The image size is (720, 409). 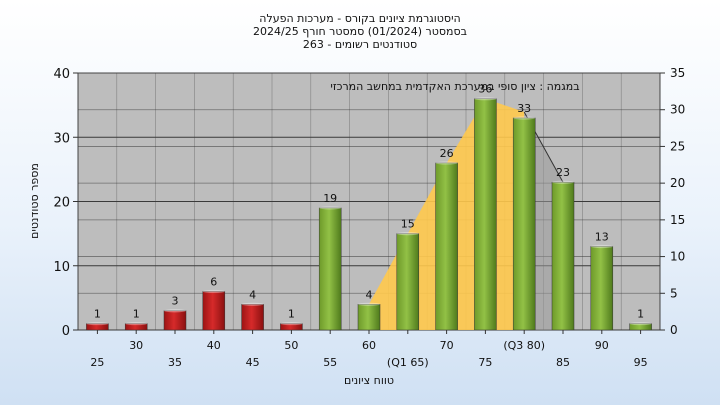 What do you see at coordinates (485, 89) in the screenshot?
I see `bar-value-label: 36` at bounding box center [485, 89].